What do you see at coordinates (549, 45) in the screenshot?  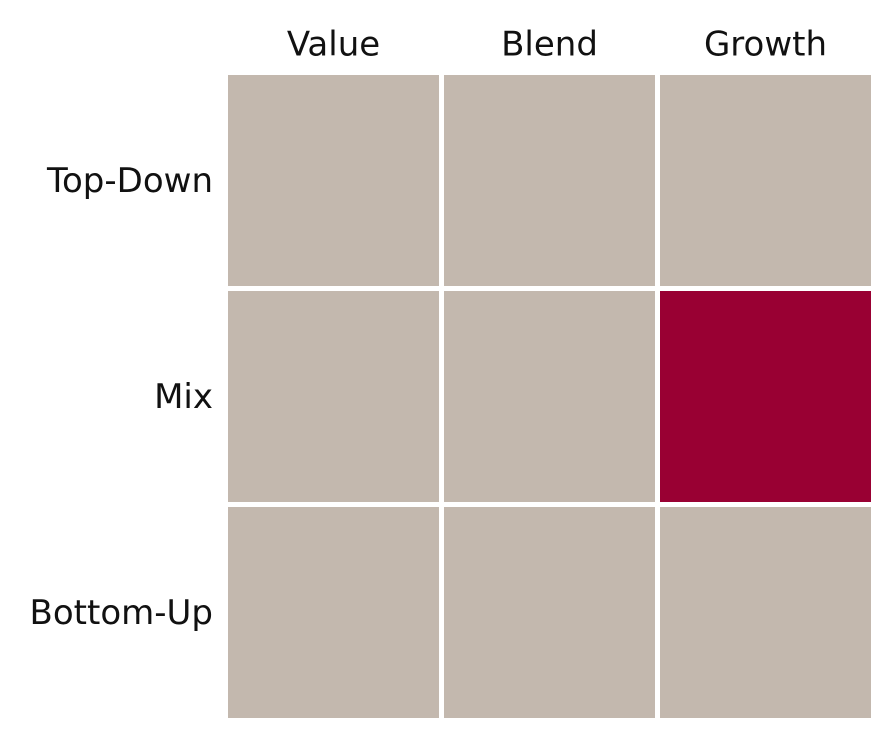 I see `column-label: Blend` at bounding box center [549, 45].